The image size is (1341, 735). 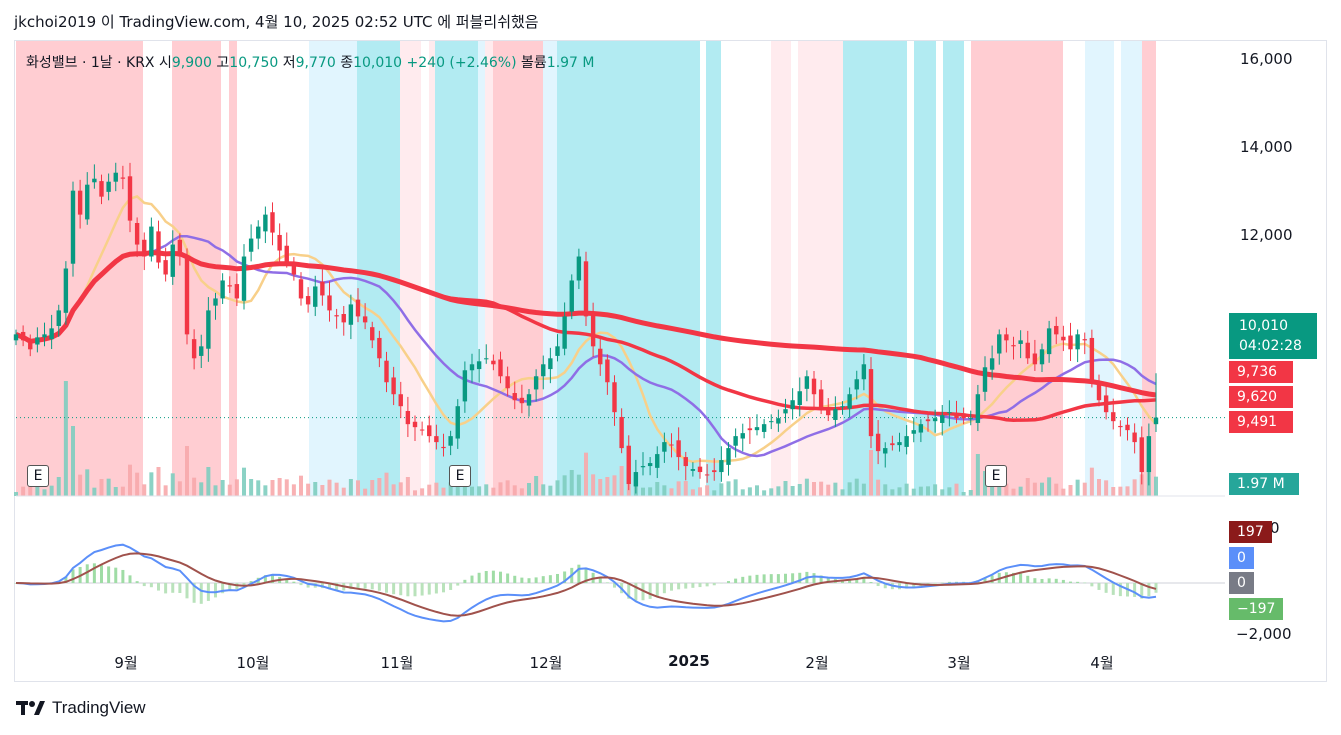 I want to click on time-label-apr: 4월, so click(x=1102, y=663).